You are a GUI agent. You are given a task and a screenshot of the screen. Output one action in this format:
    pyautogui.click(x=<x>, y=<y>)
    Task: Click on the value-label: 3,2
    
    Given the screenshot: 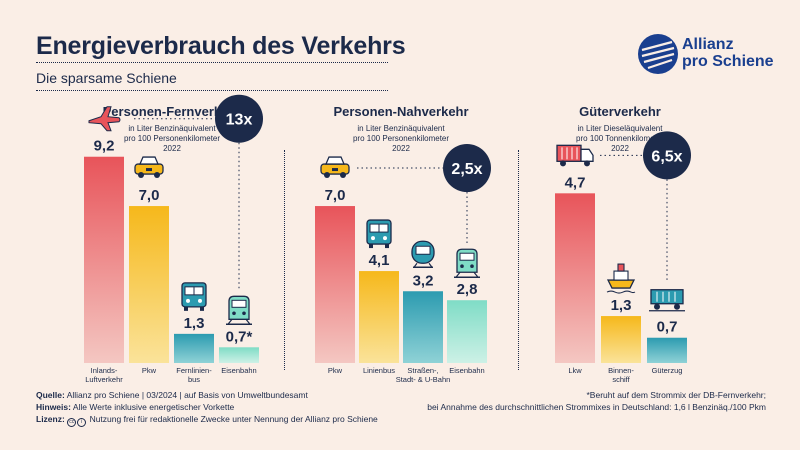 What is the action you would take?
    pyautogui.click(x=423, y=280)
    